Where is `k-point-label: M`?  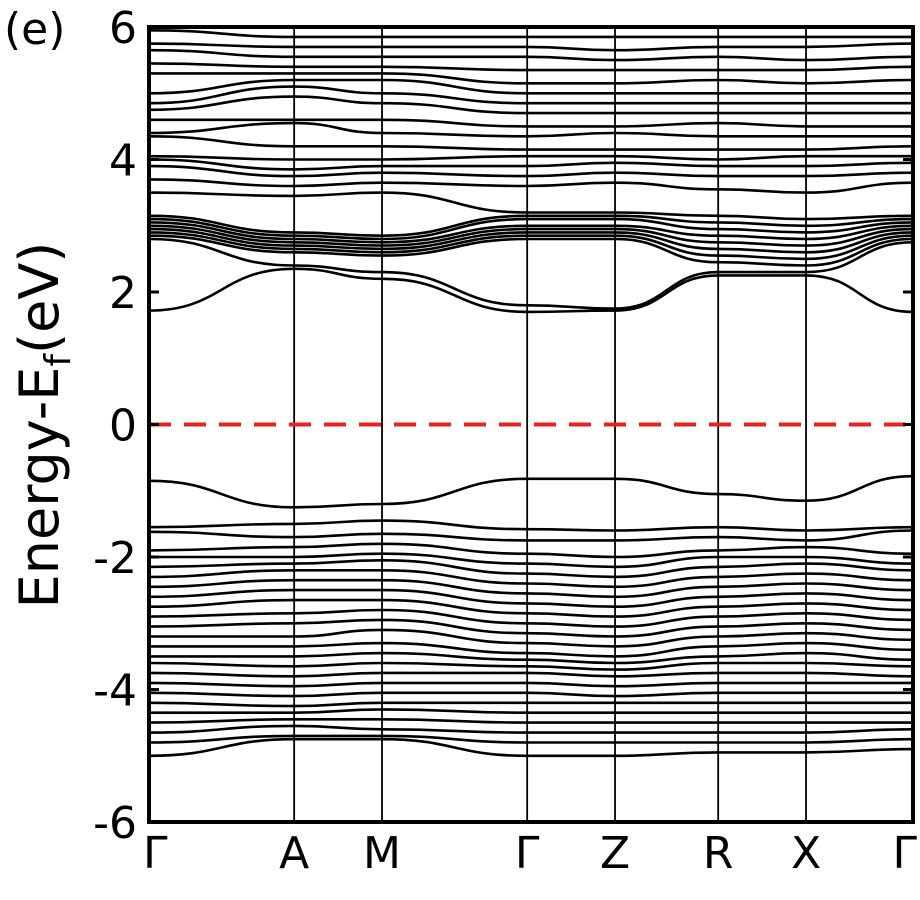 k-point-label: M is located at coordinates (382, 853).